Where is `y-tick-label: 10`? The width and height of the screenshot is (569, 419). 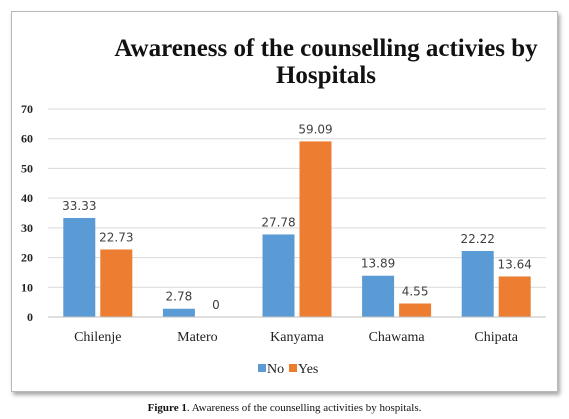 y-tick-label: 10 is located at coordinates (27, 287).